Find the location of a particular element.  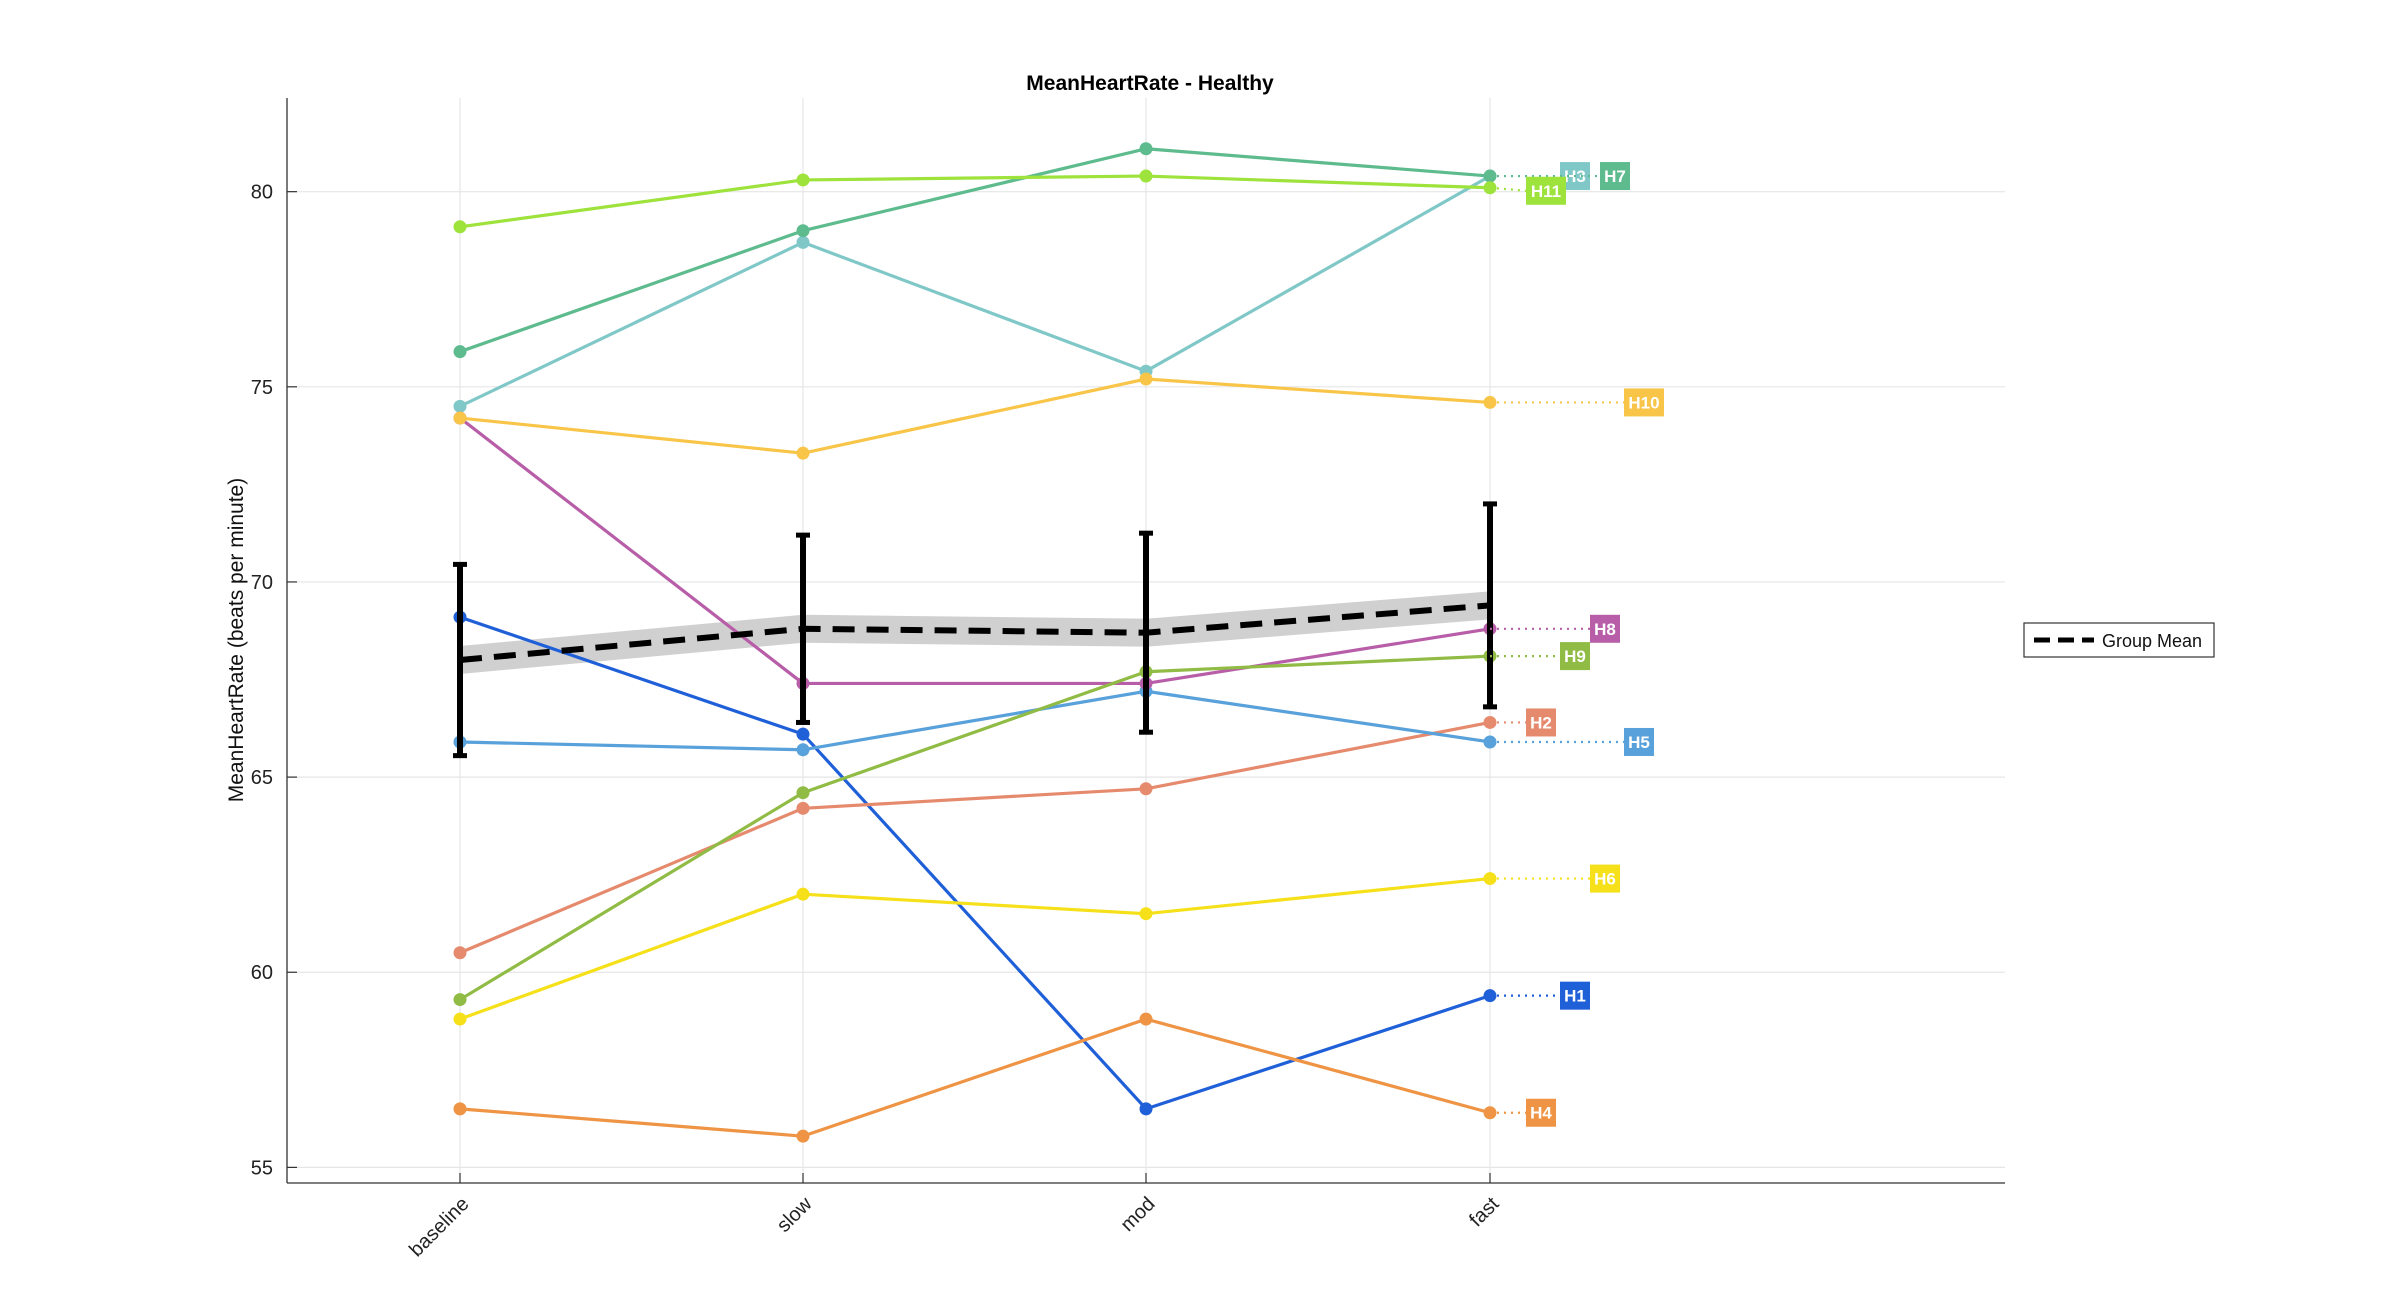

series-h11 is located at coordinates (975, 201).